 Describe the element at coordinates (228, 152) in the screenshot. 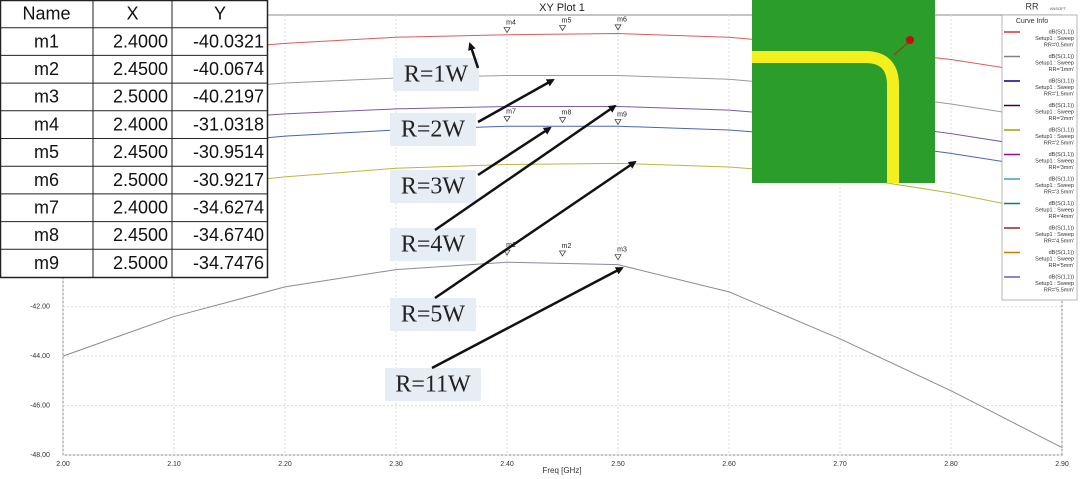

I see `table-cell: -30.9514` at that location.